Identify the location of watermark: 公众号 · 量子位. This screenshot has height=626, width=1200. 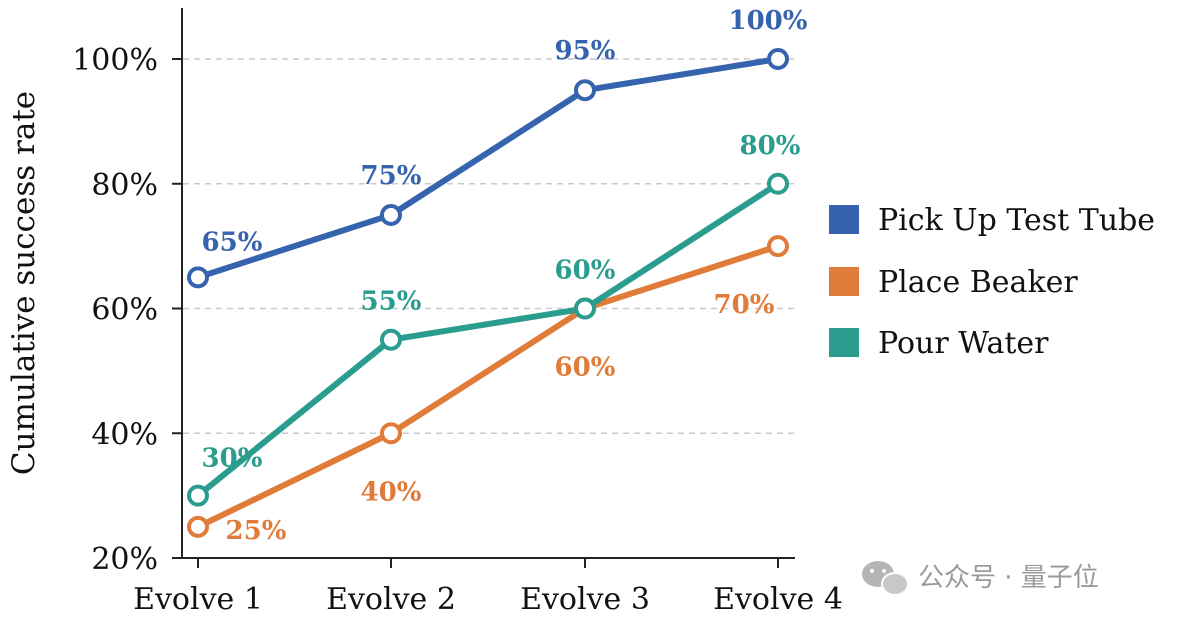
(980, 578).